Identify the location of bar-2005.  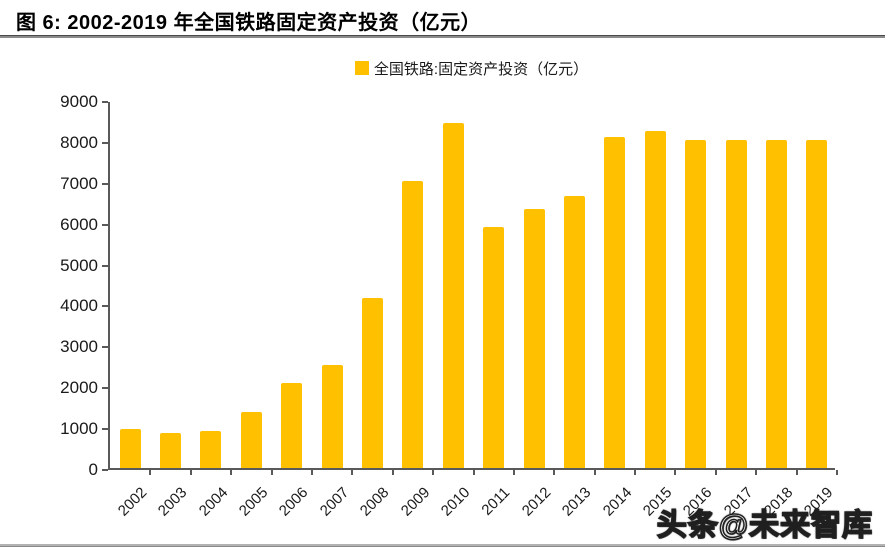
(251, 440).